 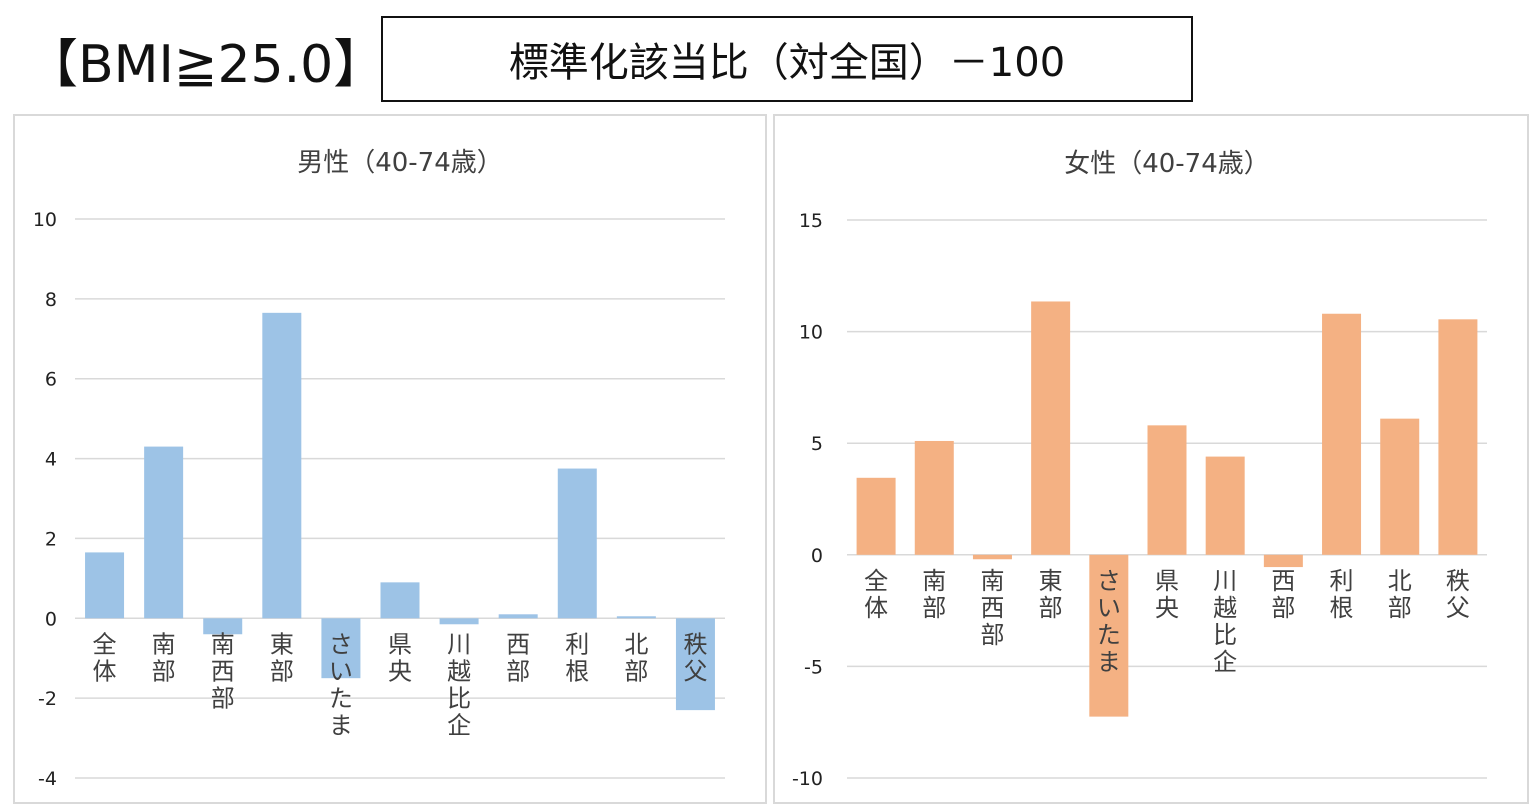 I want to click on y-tick-label: -4, so click(x=47, y=779).